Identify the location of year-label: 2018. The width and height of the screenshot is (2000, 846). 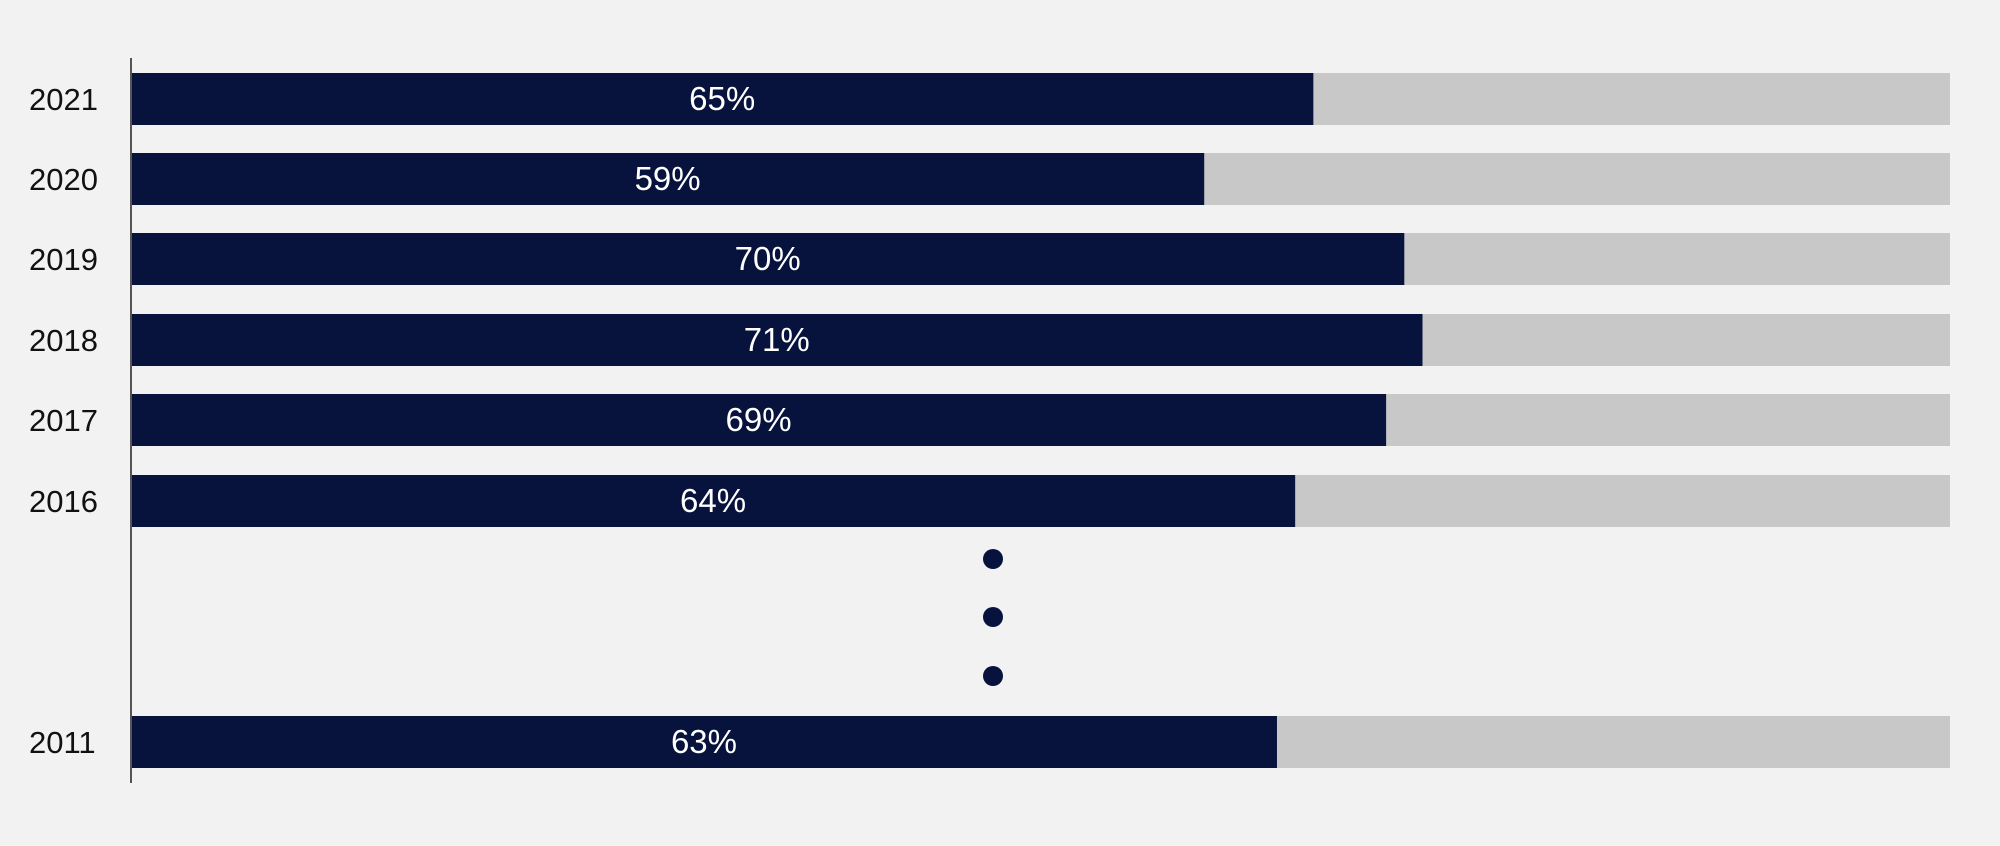
(63, 340).